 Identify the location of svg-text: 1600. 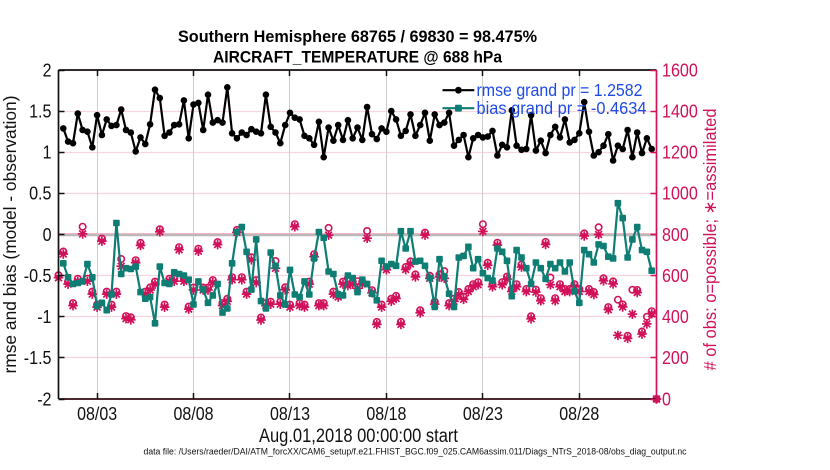
(680, 70).